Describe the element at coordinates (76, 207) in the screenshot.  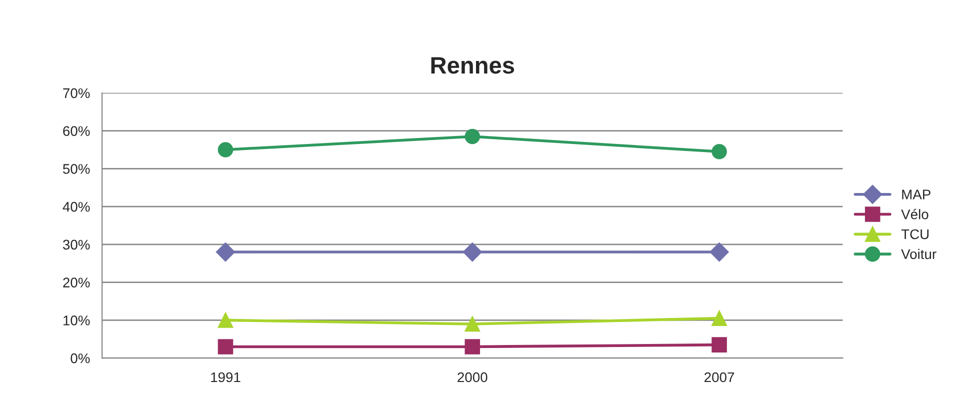
I see `y-tick-label: 40%` at that location.